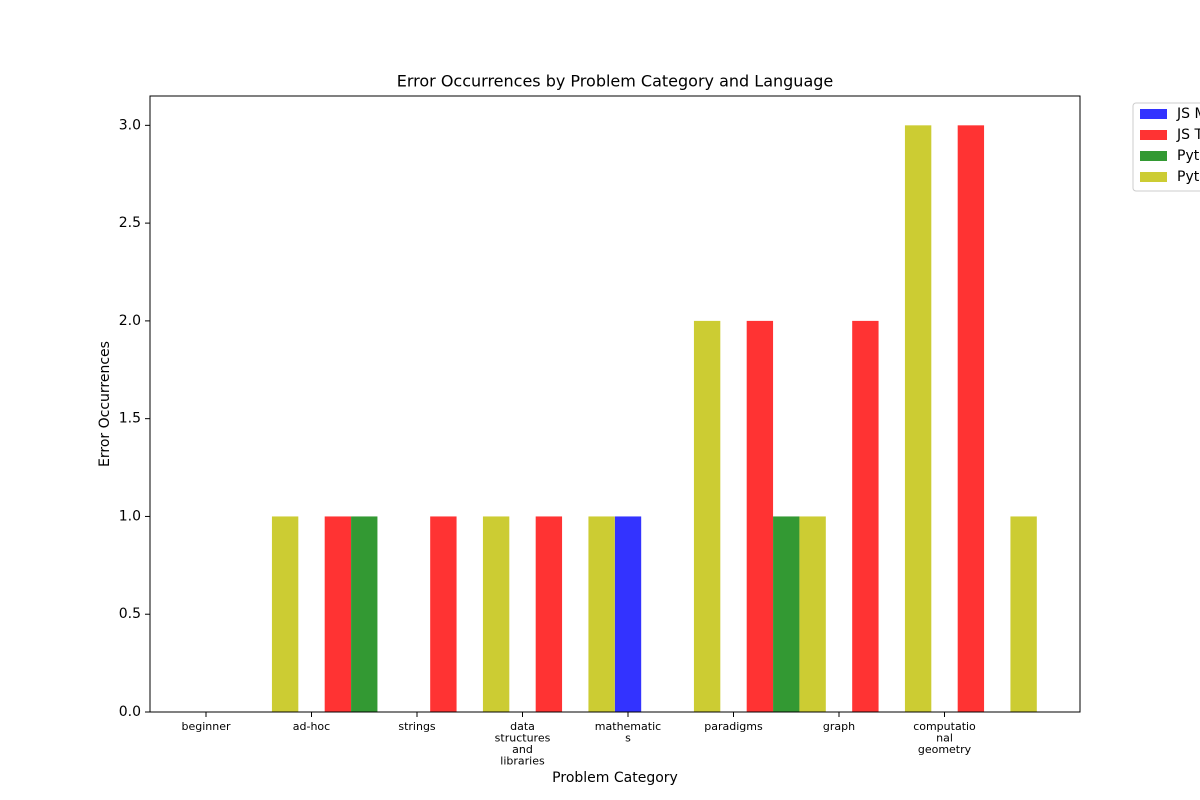 The width and height of the screenshot is (1200, 800). Describe the element at coordinates (523, 744) in the screenshot. I see `x-tick-label: data structures and libraries` at that location.